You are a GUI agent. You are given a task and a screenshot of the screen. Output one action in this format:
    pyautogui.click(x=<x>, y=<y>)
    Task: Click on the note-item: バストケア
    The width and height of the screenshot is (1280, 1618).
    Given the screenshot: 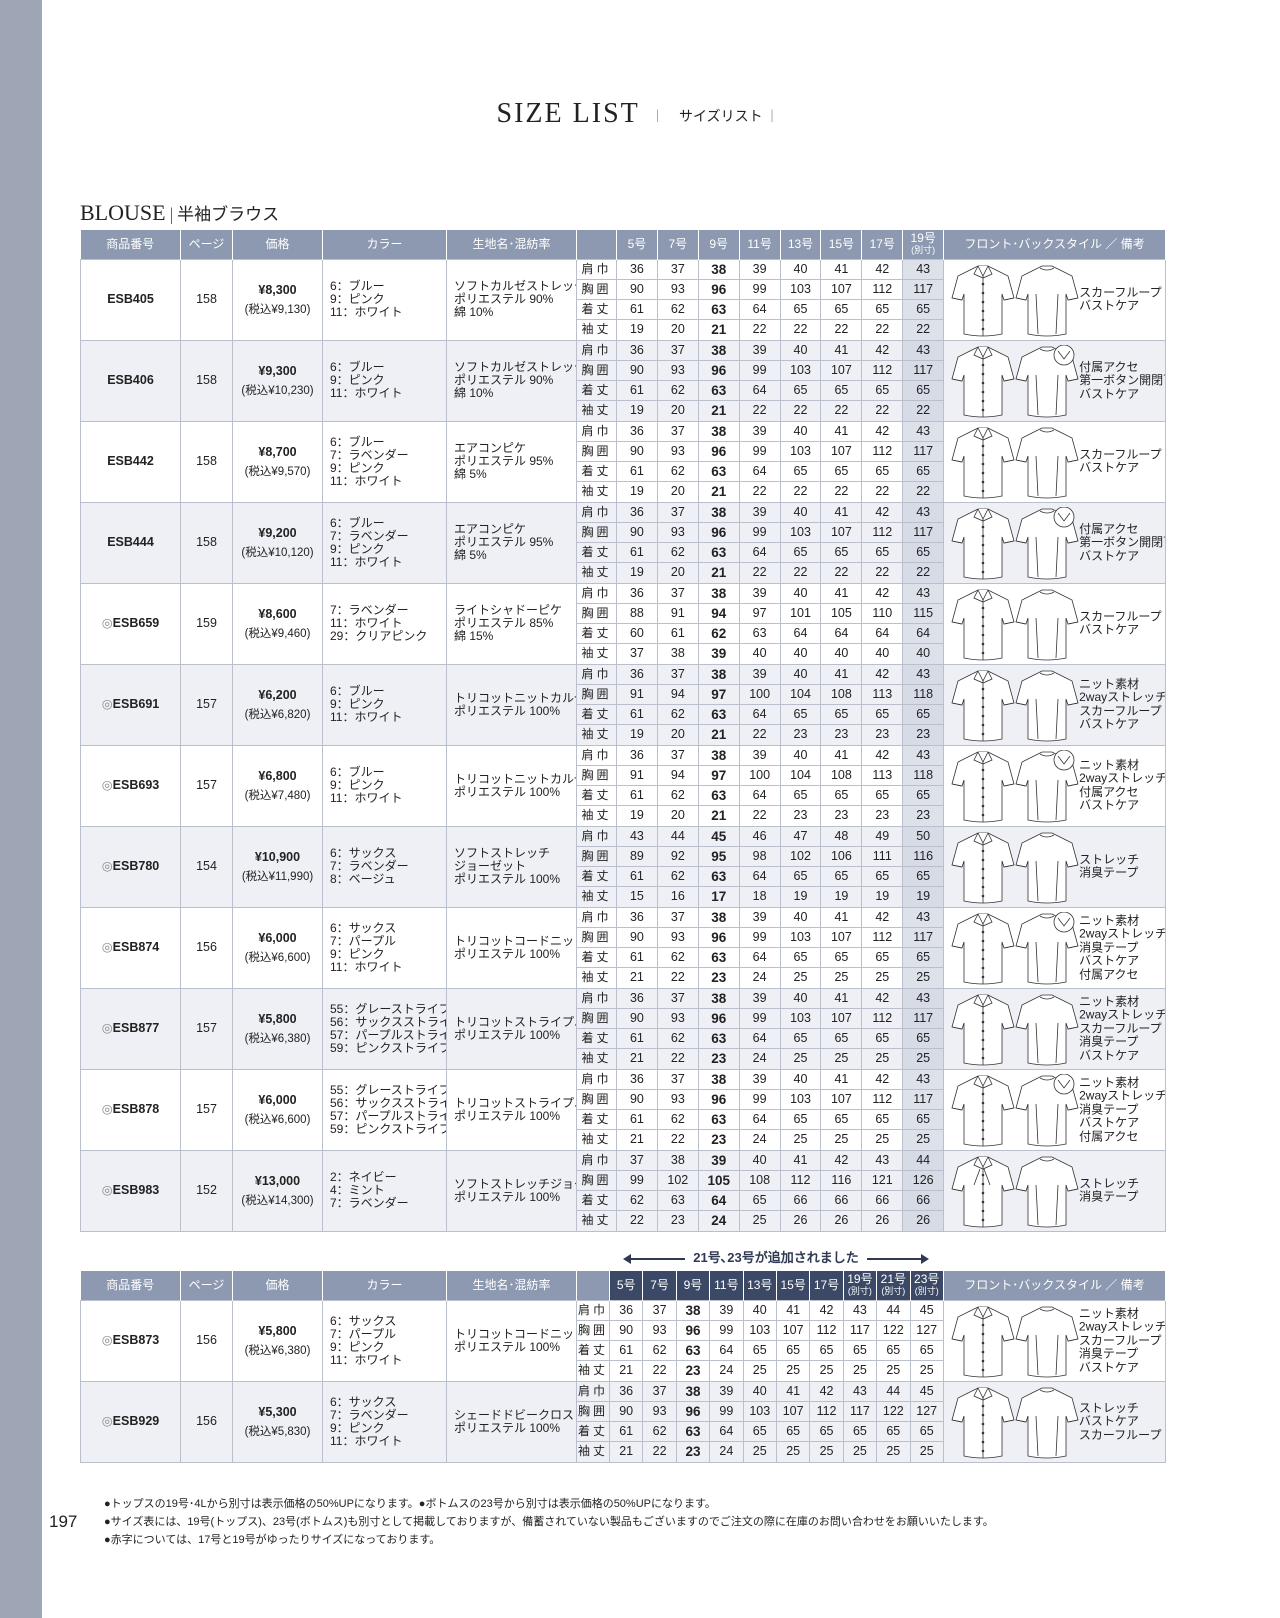 What is the action you would take?
    pyautogui.click(x=1109, y=305)
    